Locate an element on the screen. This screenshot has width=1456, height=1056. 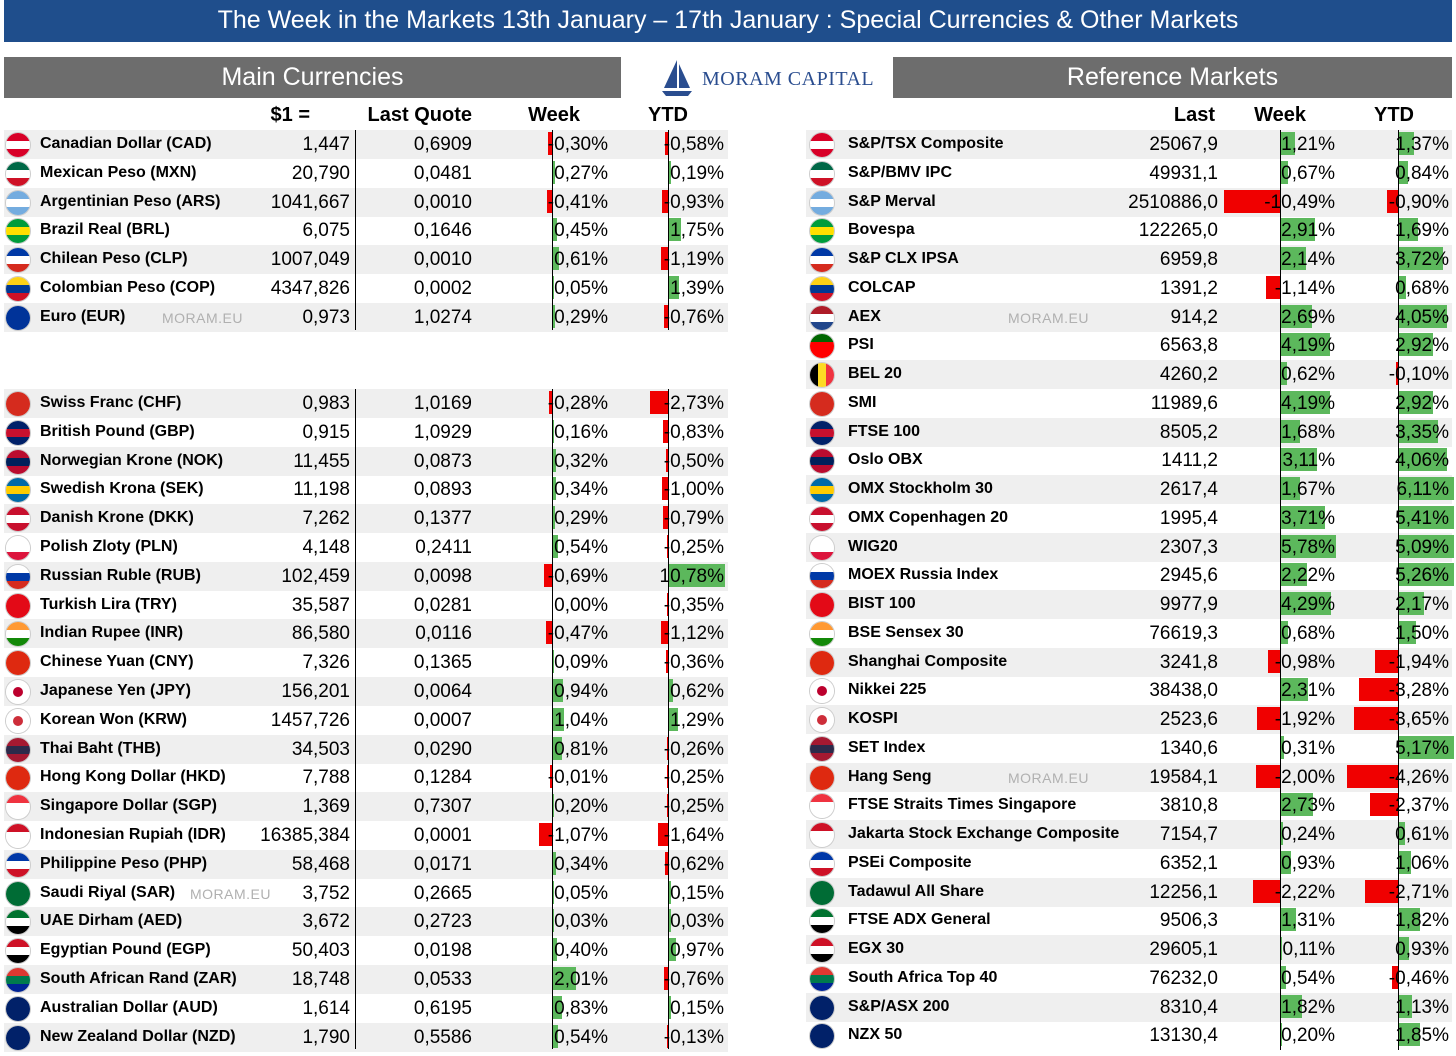
last-quote-value: 0,0873 is located at coordinates (442, 461).